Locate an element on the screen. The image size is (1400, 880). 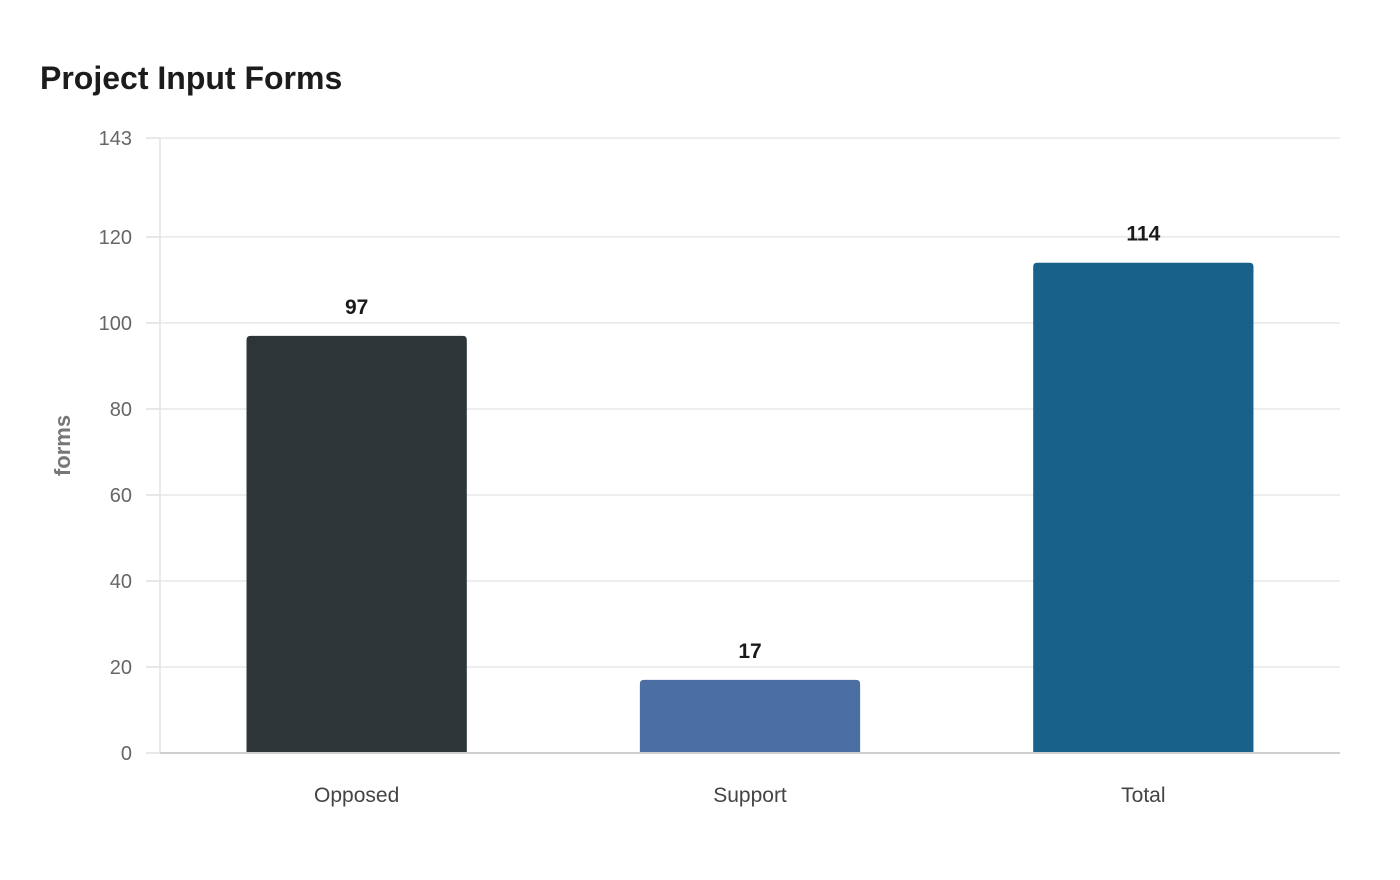
y-tick-label: 40 is located at coordinates (121, 582).